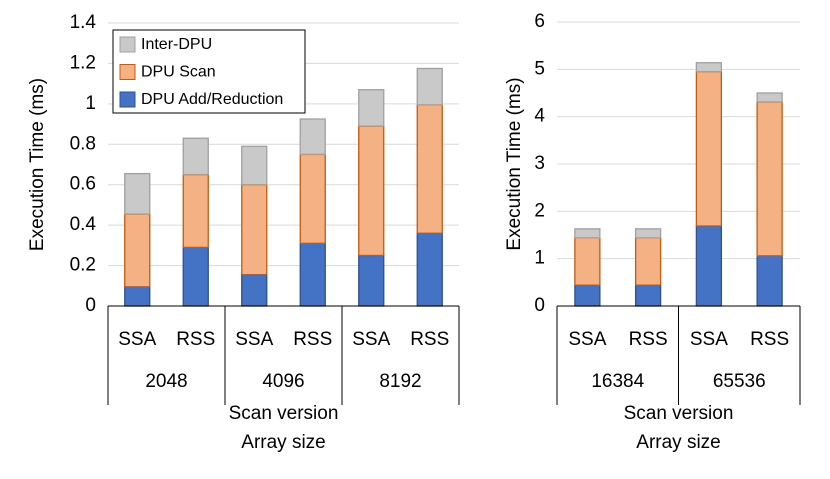  Describe the element at coordinates (617, 381) in the screenshot. I see `group-label: 16384` at that location.